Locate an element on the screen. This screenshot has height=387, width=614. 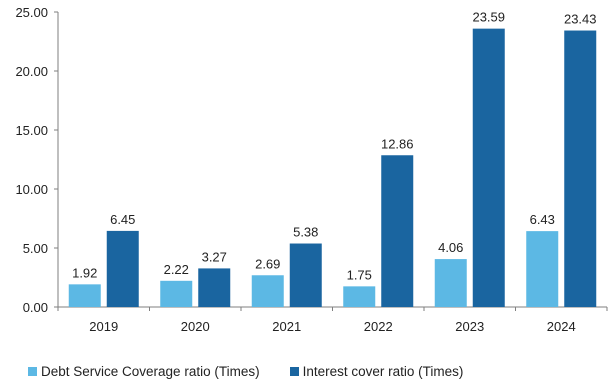
legend-item-dscr: Debt Service Coverage ratio (Times) is located at coordinates (144, 371).